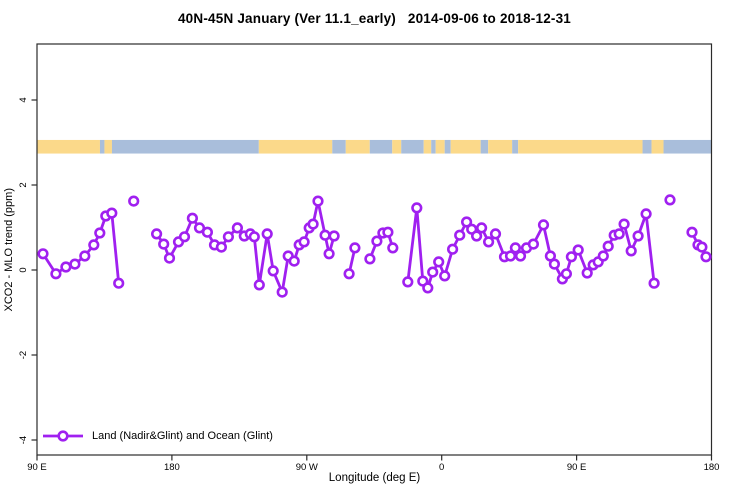 This screenshot has width=750, height=500. Describe the element at coordinates (63, 436) in the screenshot. I see `legend-marker-icon` at that location.